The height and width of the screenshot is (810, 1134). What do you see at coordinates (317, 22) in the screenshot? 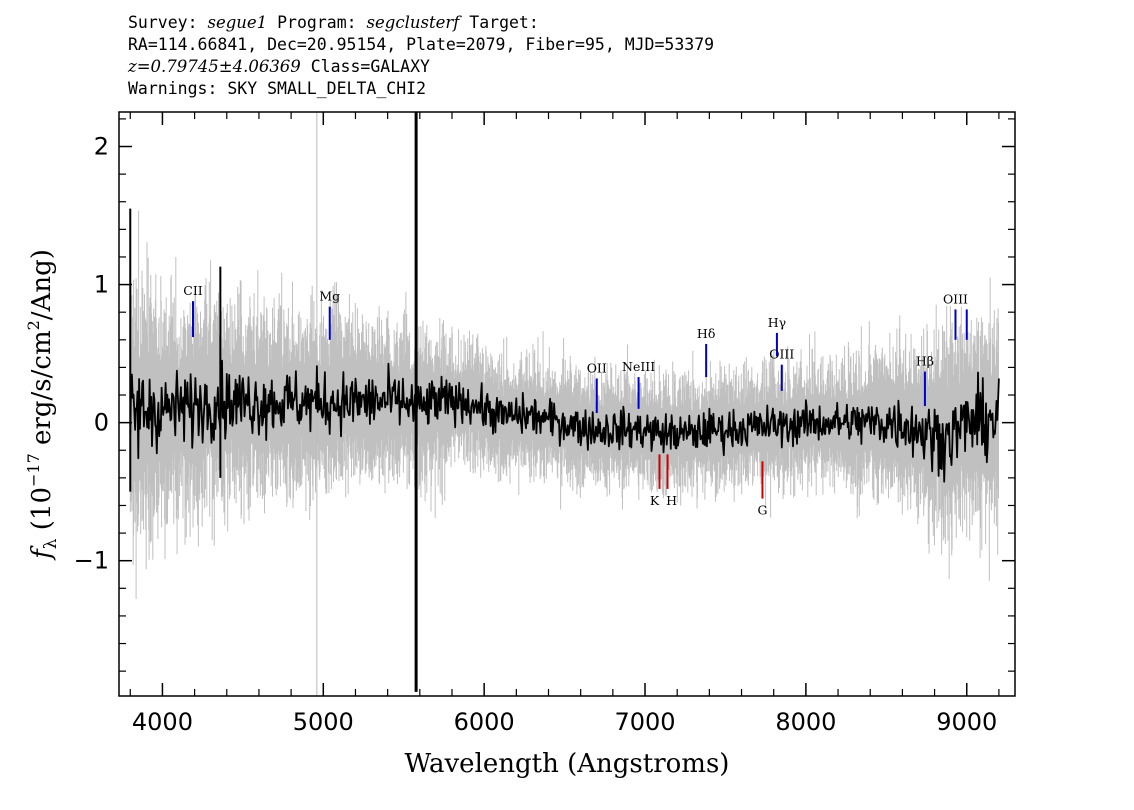
I see `program-label: Program:` at bounding box center [317, 22].